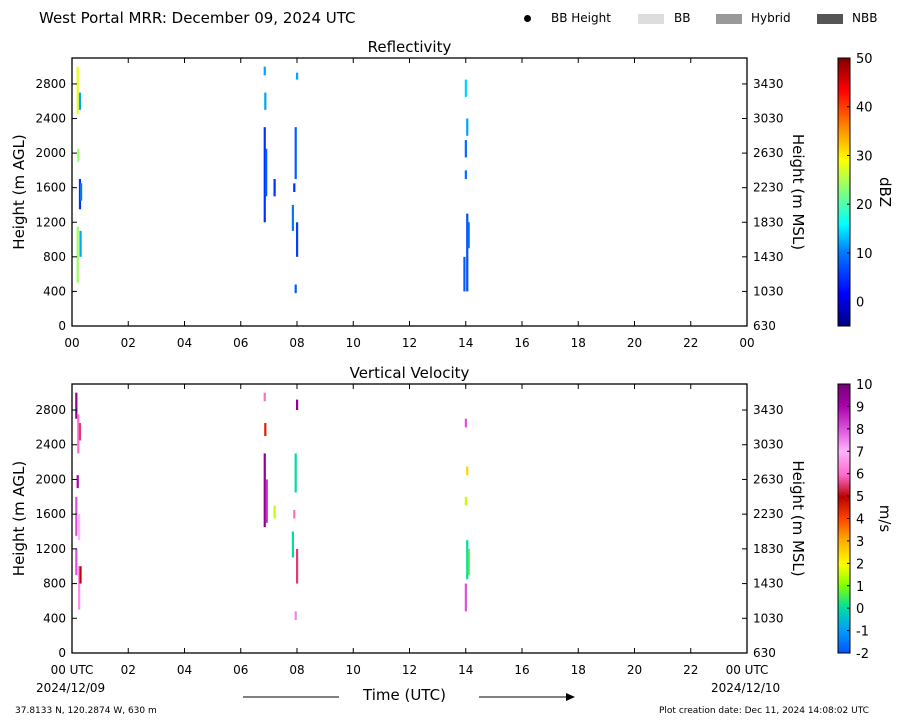  Describe the element at coordinates (19, 518) in the screenshot. I see `vertical-velocity-y-axis-label: Height (m AGL)` at that location.